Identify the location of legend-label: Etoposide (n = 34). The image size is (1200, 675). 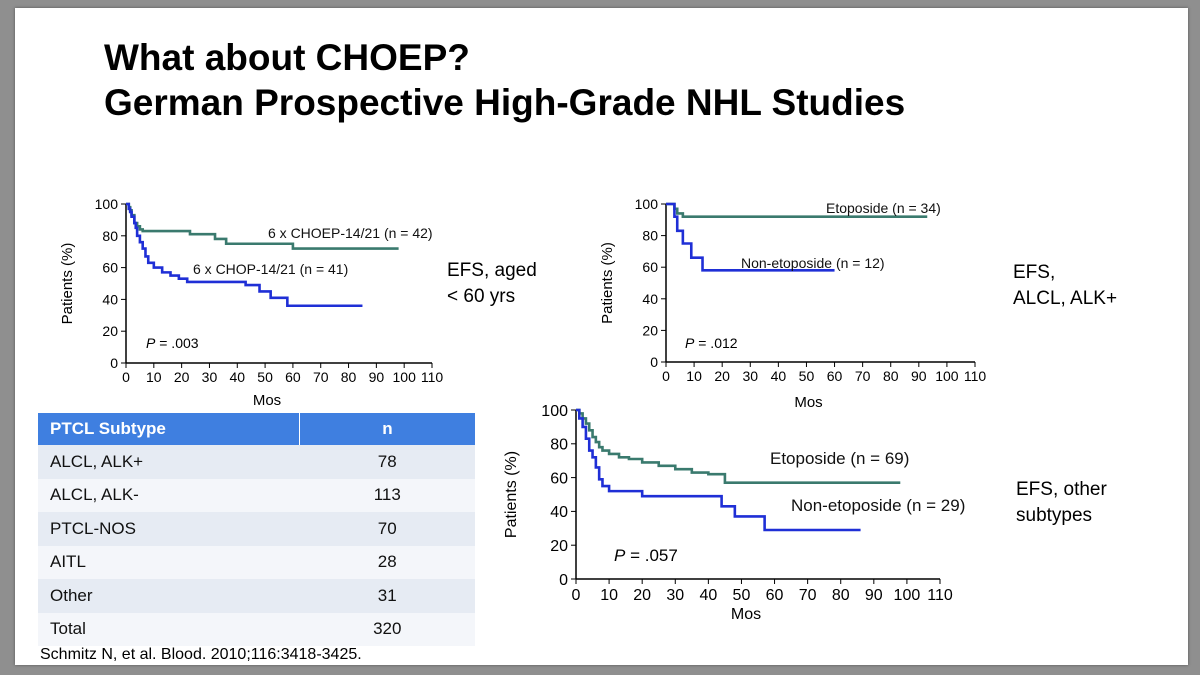
(883, 208).